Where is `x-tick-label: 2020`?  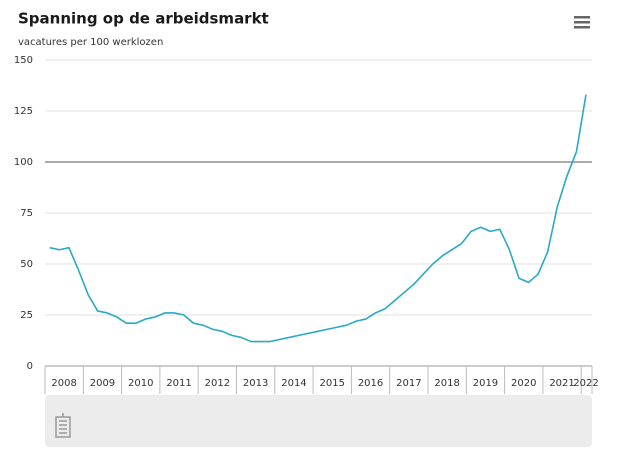 x-tick-label: 2020 is located at coordinates (523, 383).